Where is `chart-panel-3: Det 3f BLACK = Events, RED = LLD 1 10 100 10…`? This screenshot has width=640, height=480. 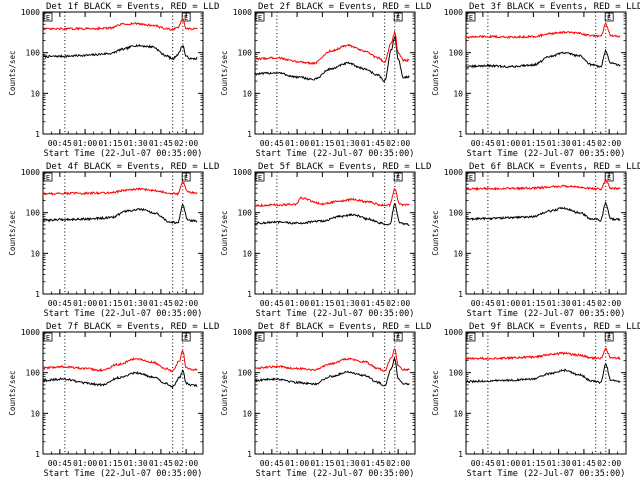
chart-panel-3: Det 3f BLACK = Events, RED = LLD 1 10 100 10… is located at coordinates (535, 80).